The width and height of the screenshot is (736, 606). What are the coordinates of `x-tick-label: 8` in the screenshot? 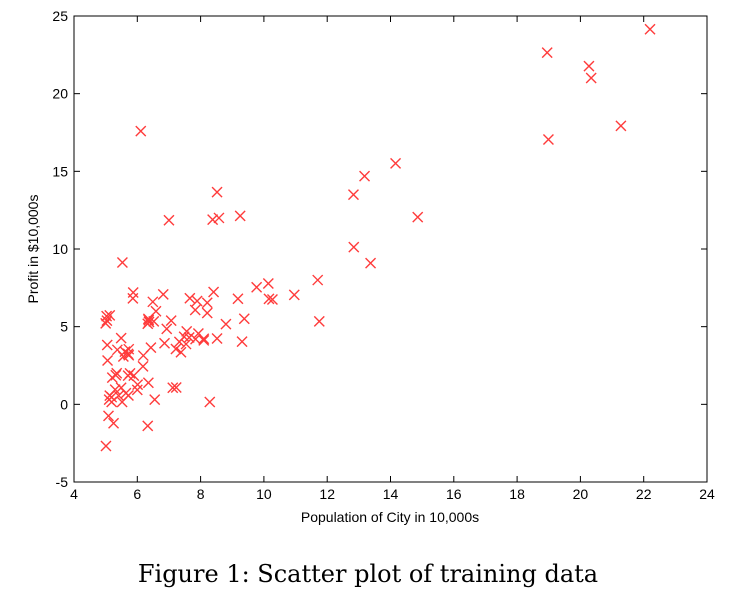 It's located at (201, 494).